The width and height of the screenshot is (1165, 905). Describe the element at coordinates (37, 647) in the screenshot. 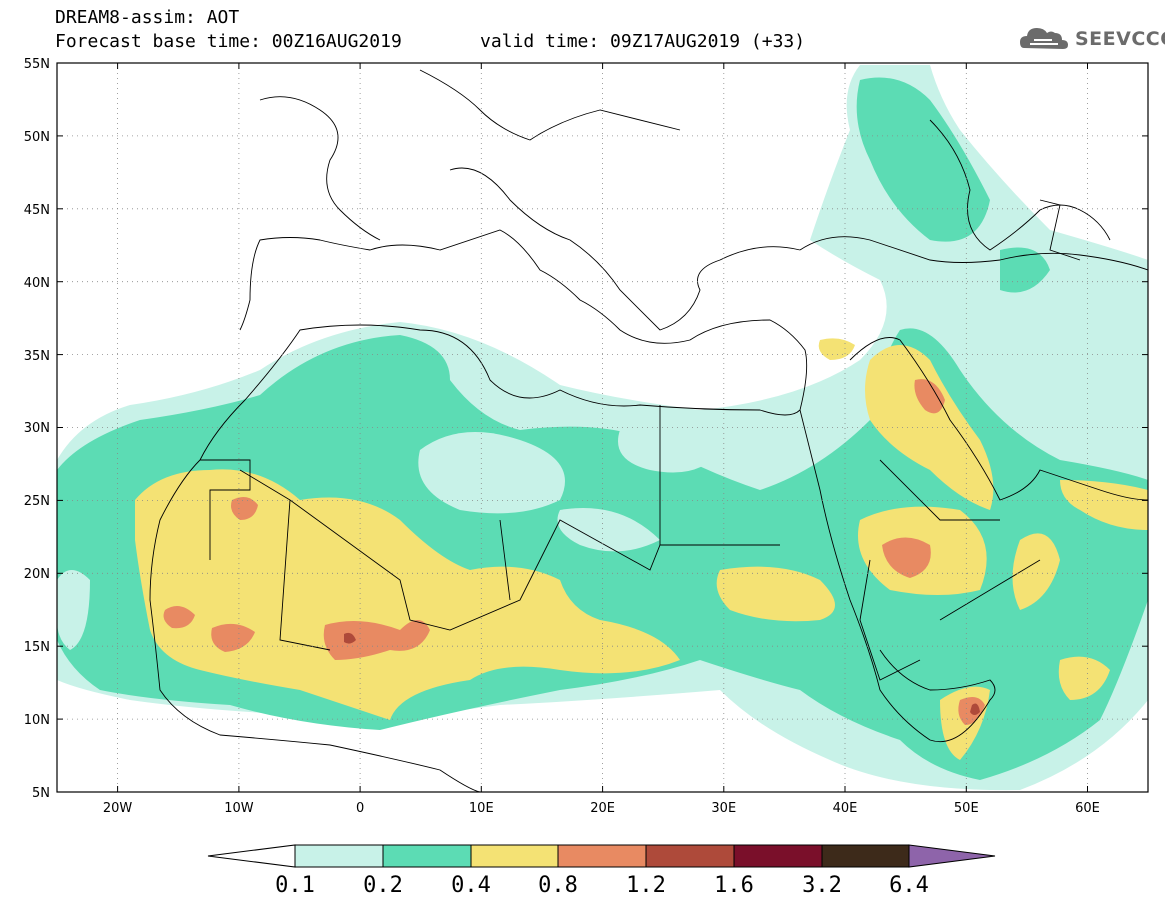

I see `lat-label: 15N` at that location.